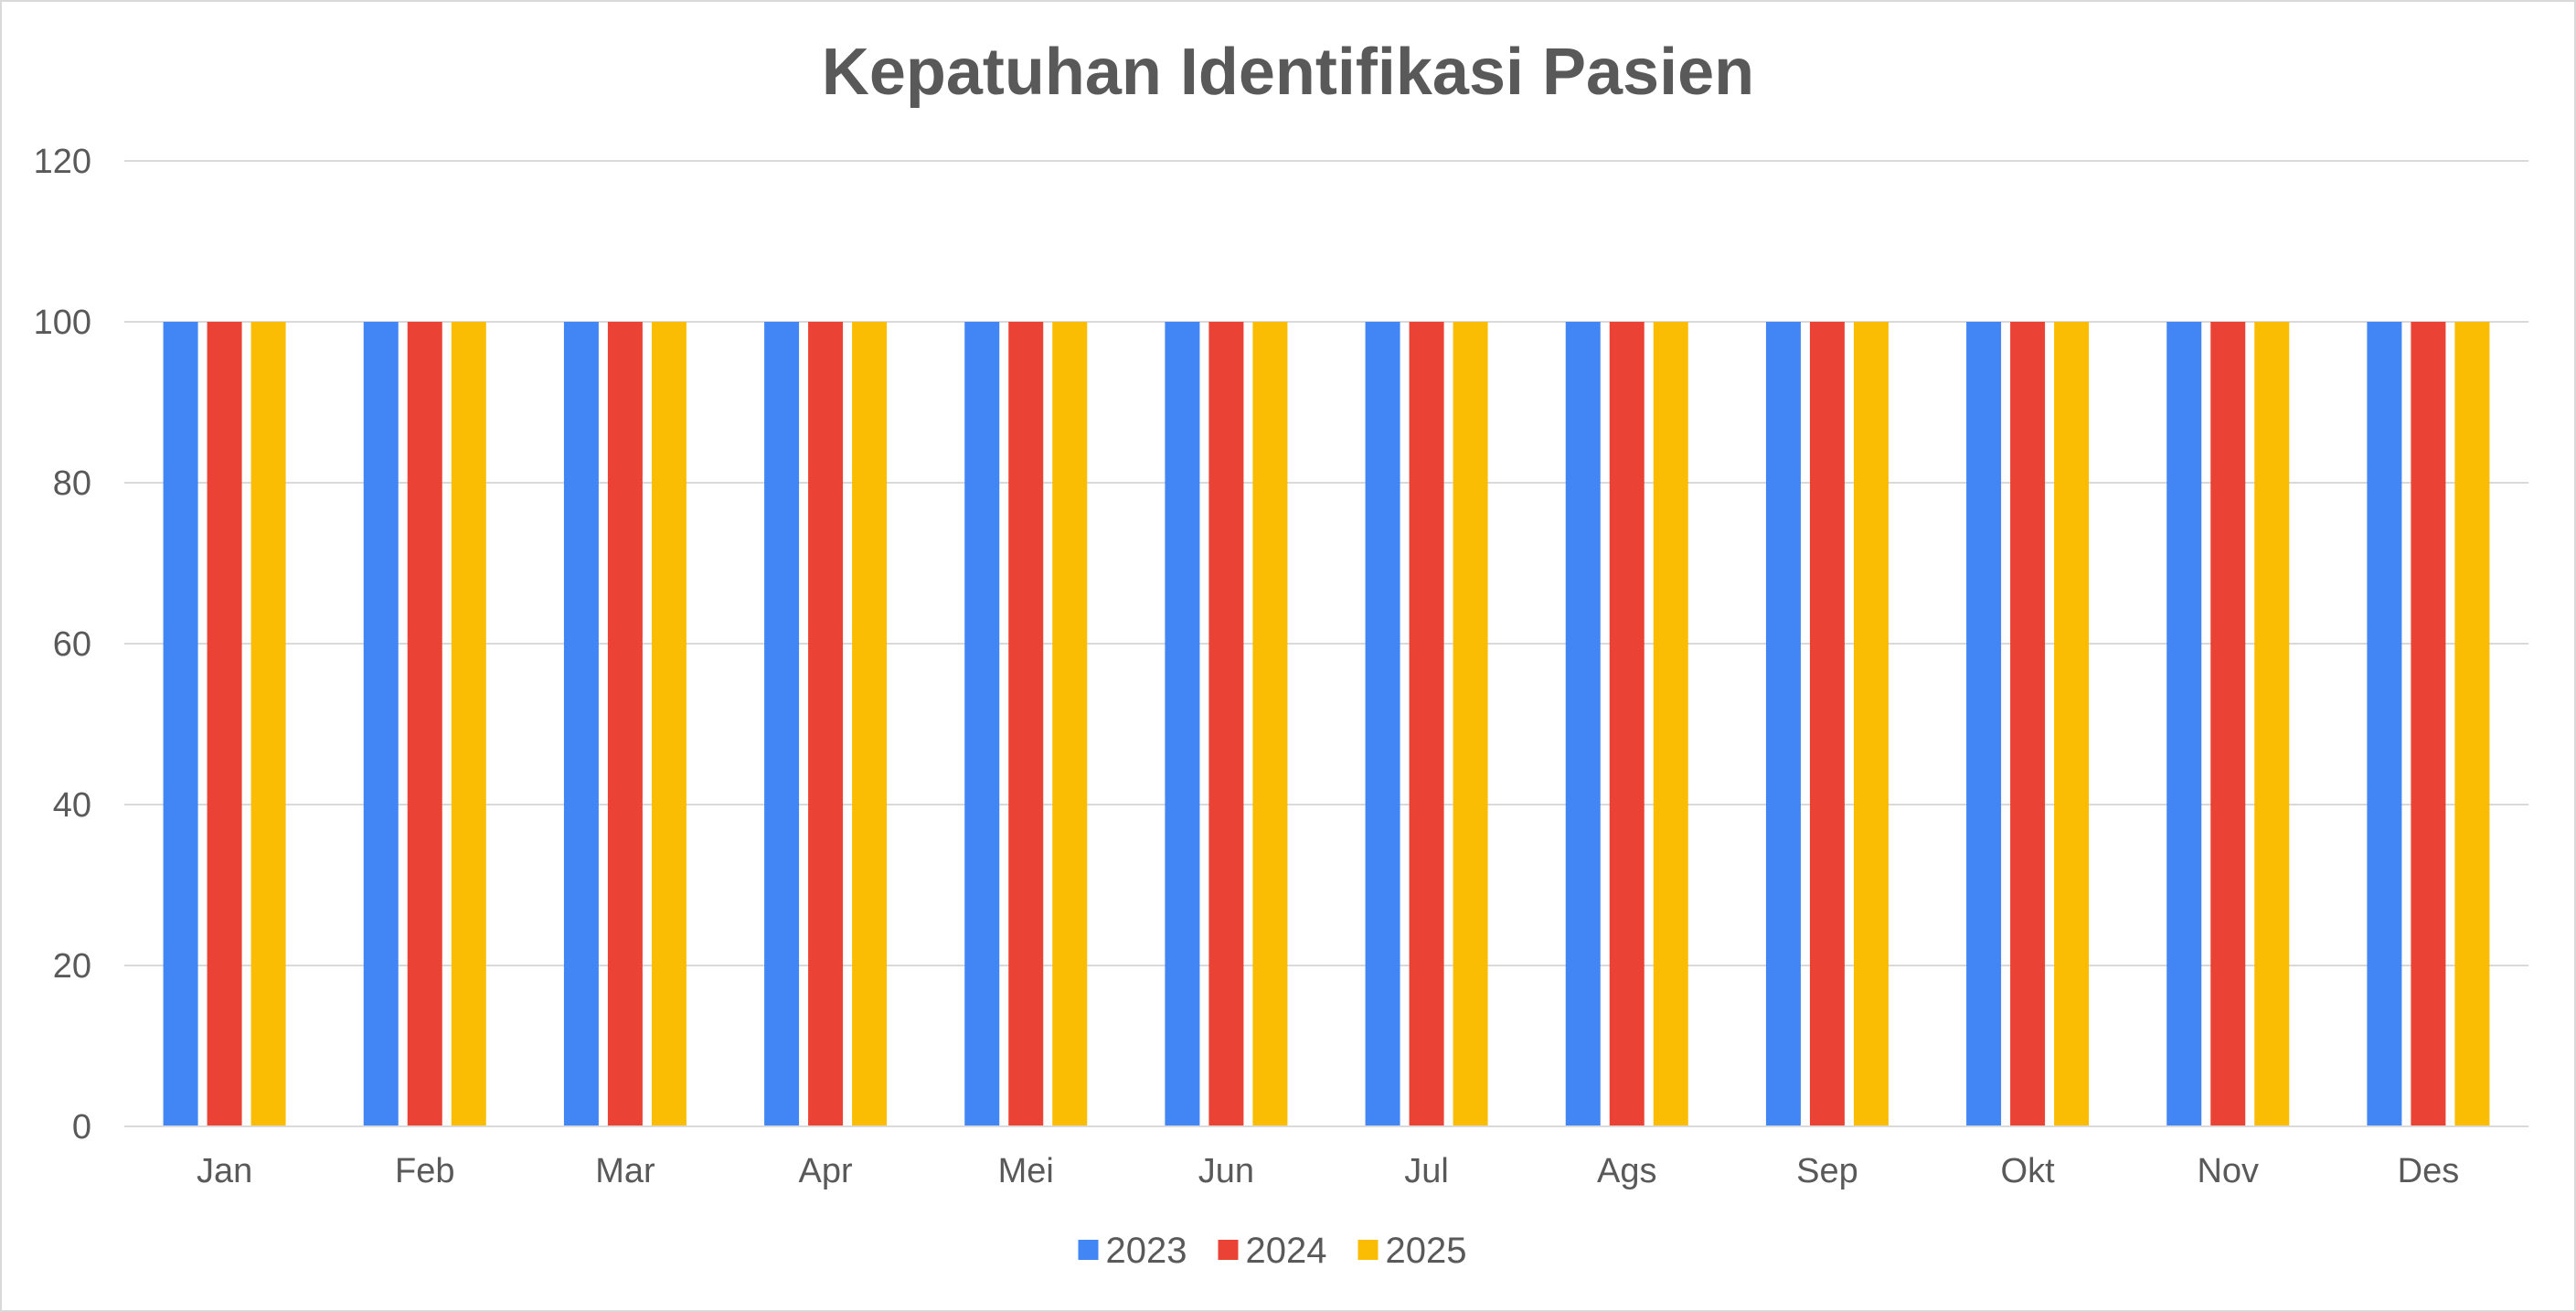  What do you see at coordinates (1026, 724) in the screenshot?
I see `bar-2024-mei` at bounding box center [1026, 724].